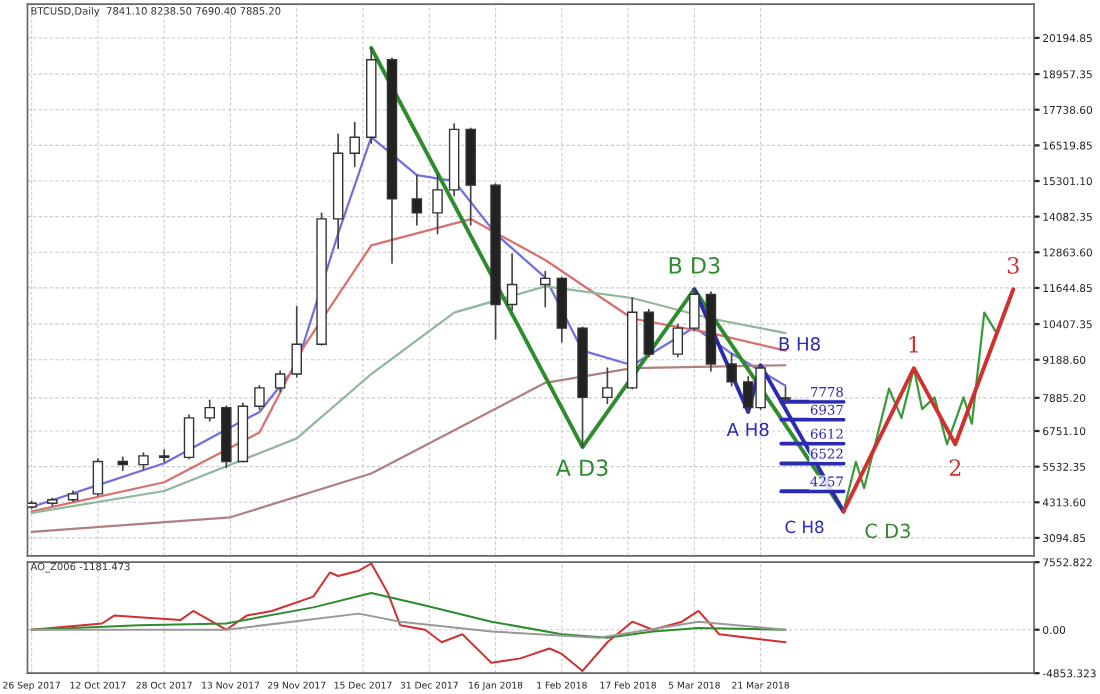 Image resolution: width=1100 pixels, height=694 pixels. Describe the element at coordinates (581, 468) in the screenshot. I see `annotation: A D3` at that location.